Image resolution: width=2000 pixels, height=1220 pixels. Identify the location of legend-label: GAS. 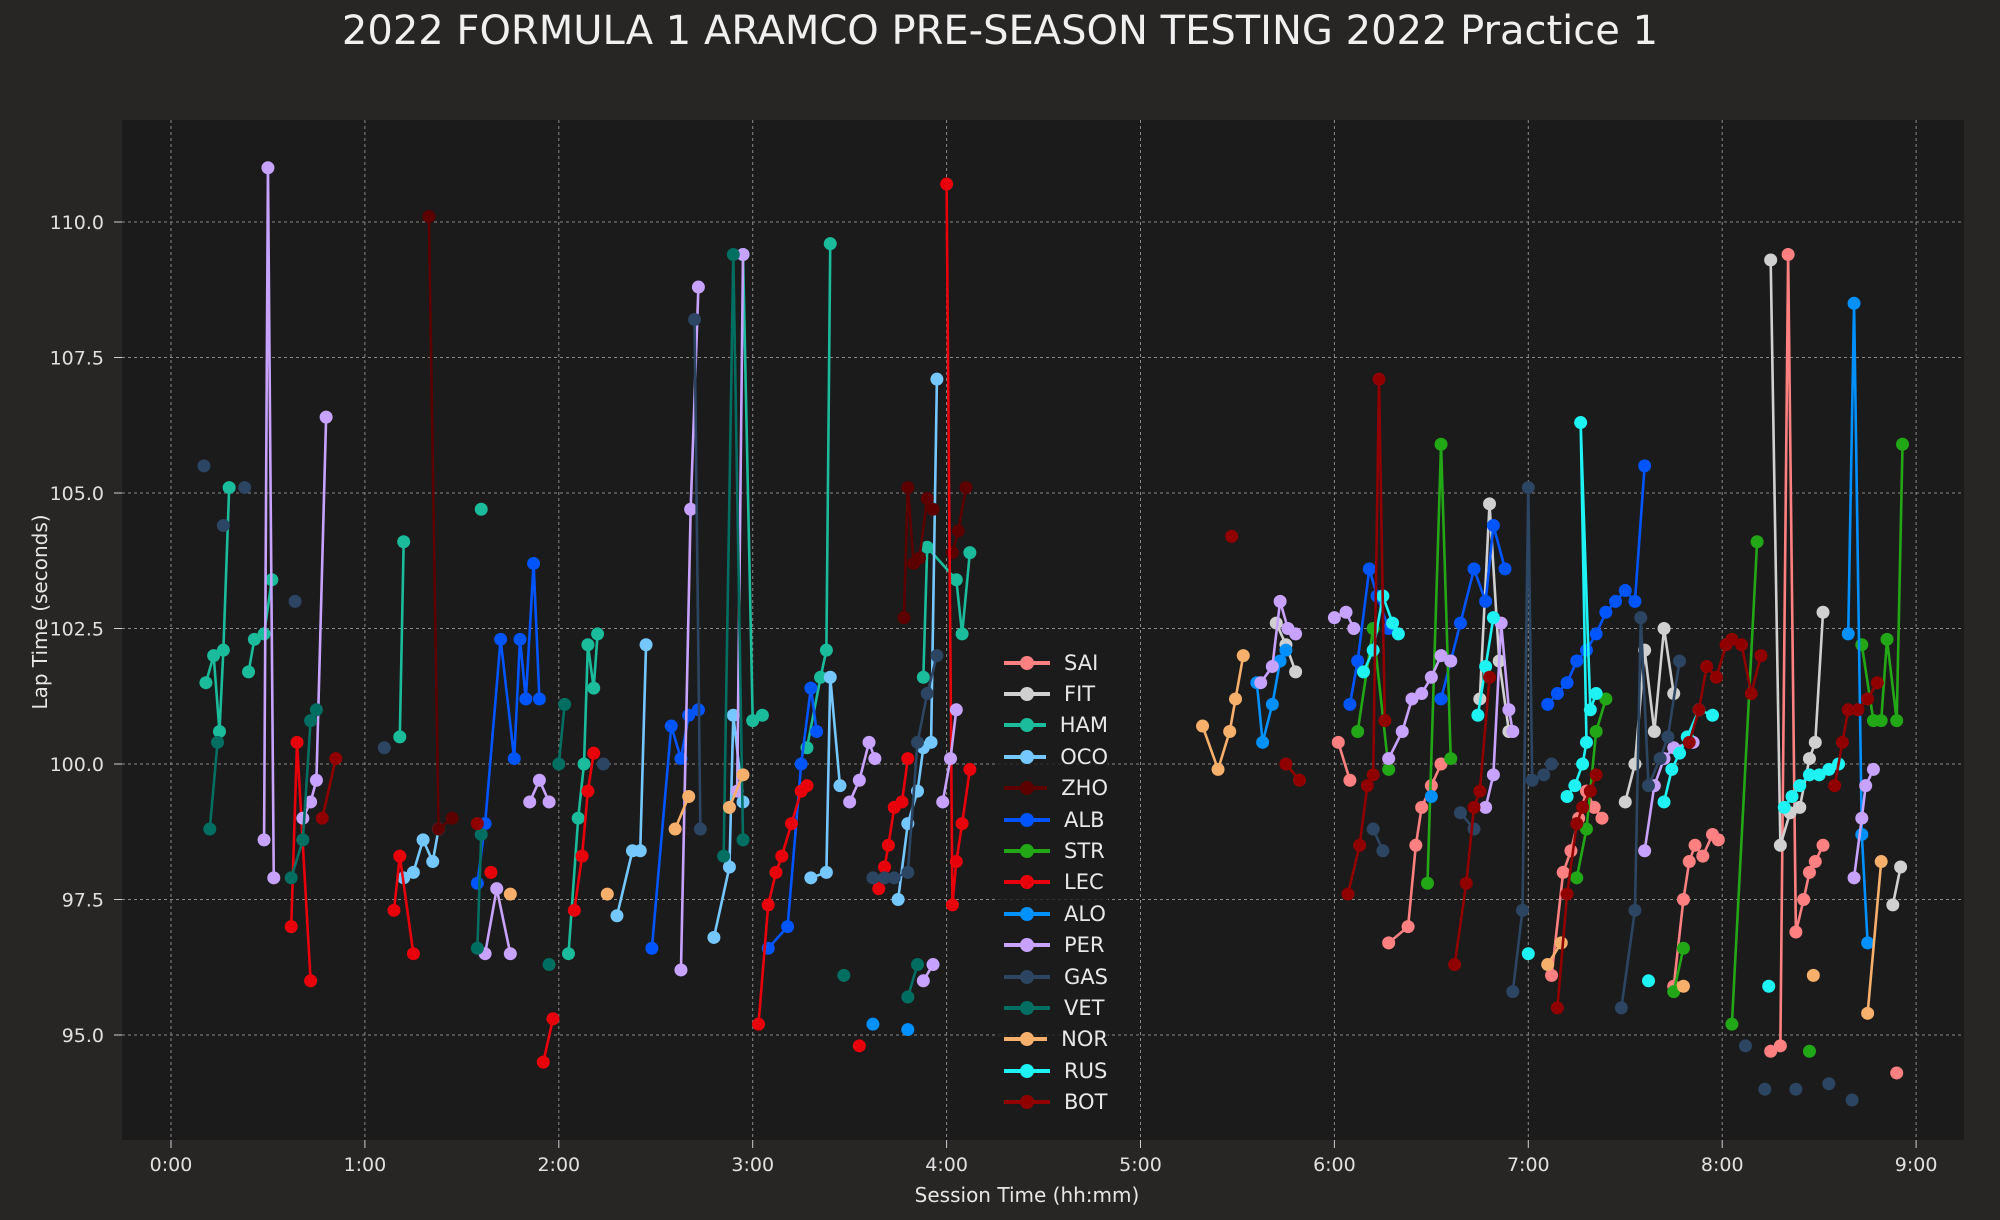
(1086, 976).